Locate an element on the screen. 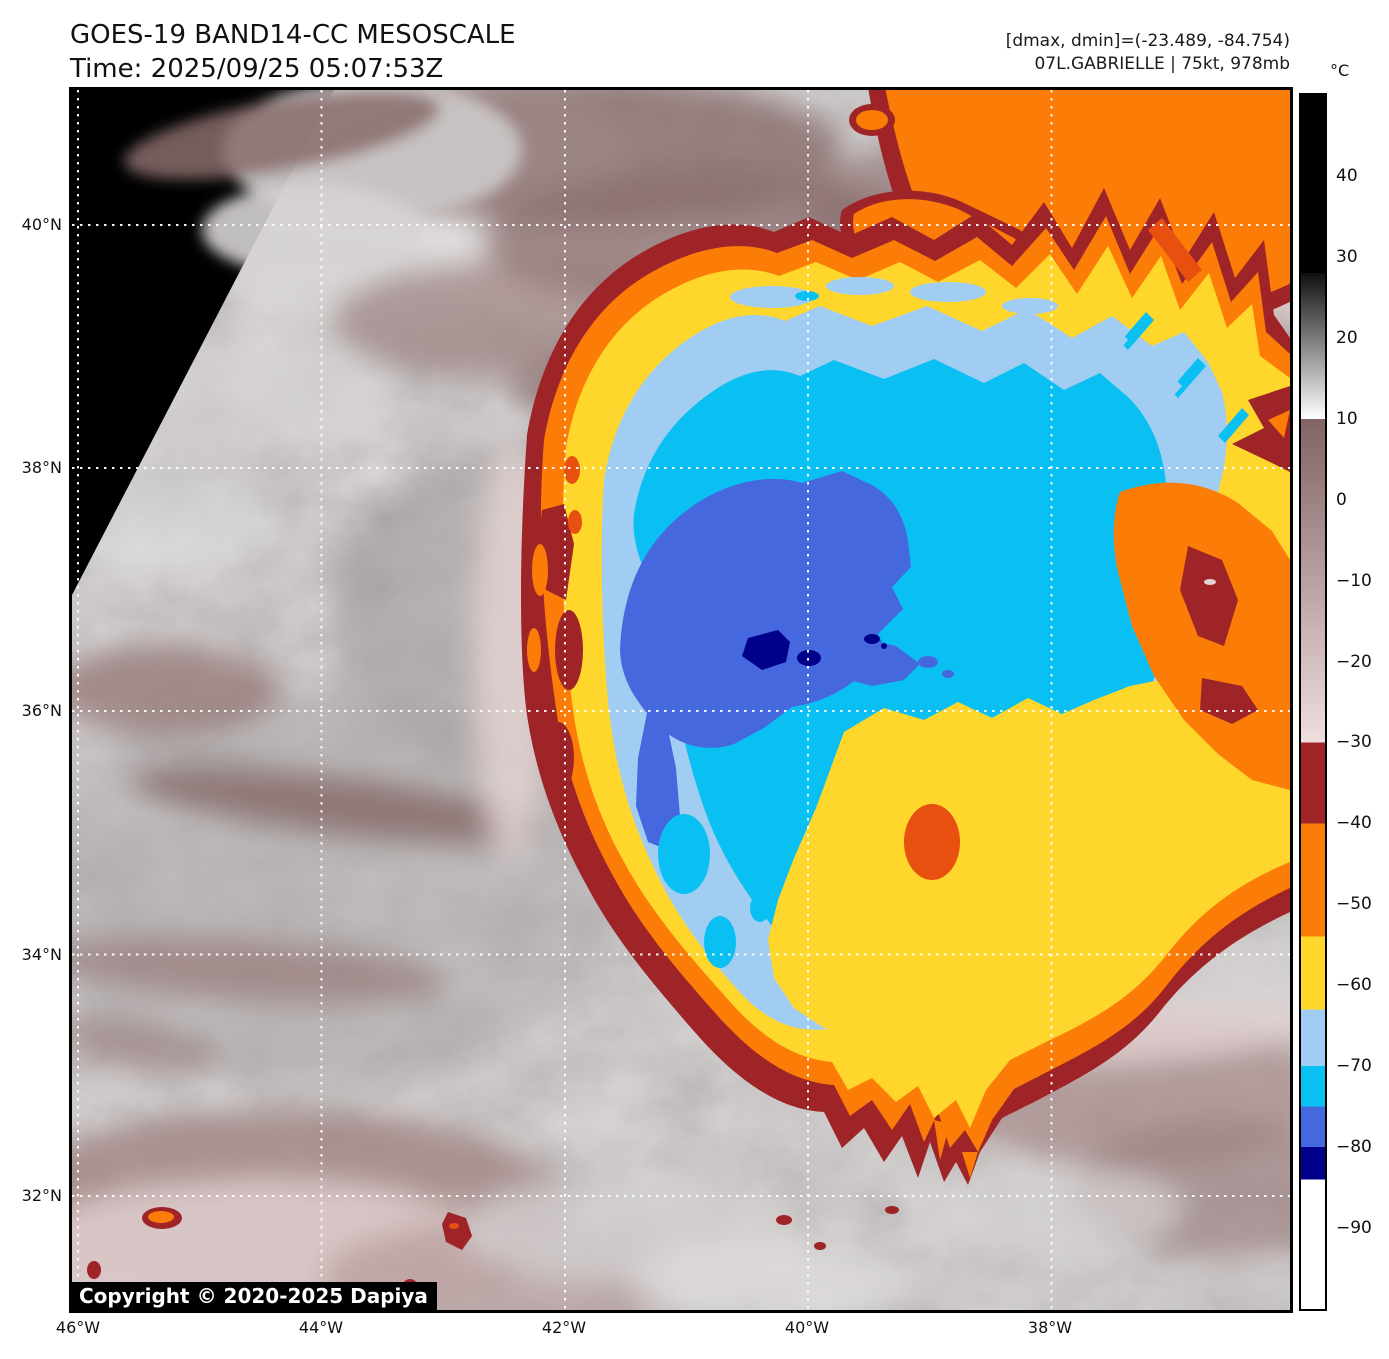  overshoot-navy-dot is located at coordinates (884, 646).